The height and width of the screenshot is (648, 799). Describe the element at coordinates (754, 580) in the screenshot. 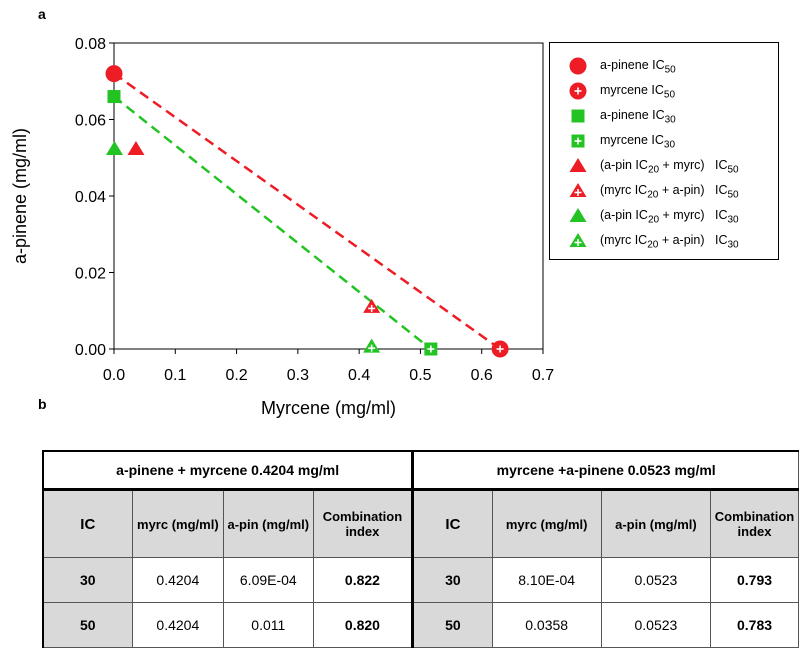

I see `table-cell: 0.793` at that location.